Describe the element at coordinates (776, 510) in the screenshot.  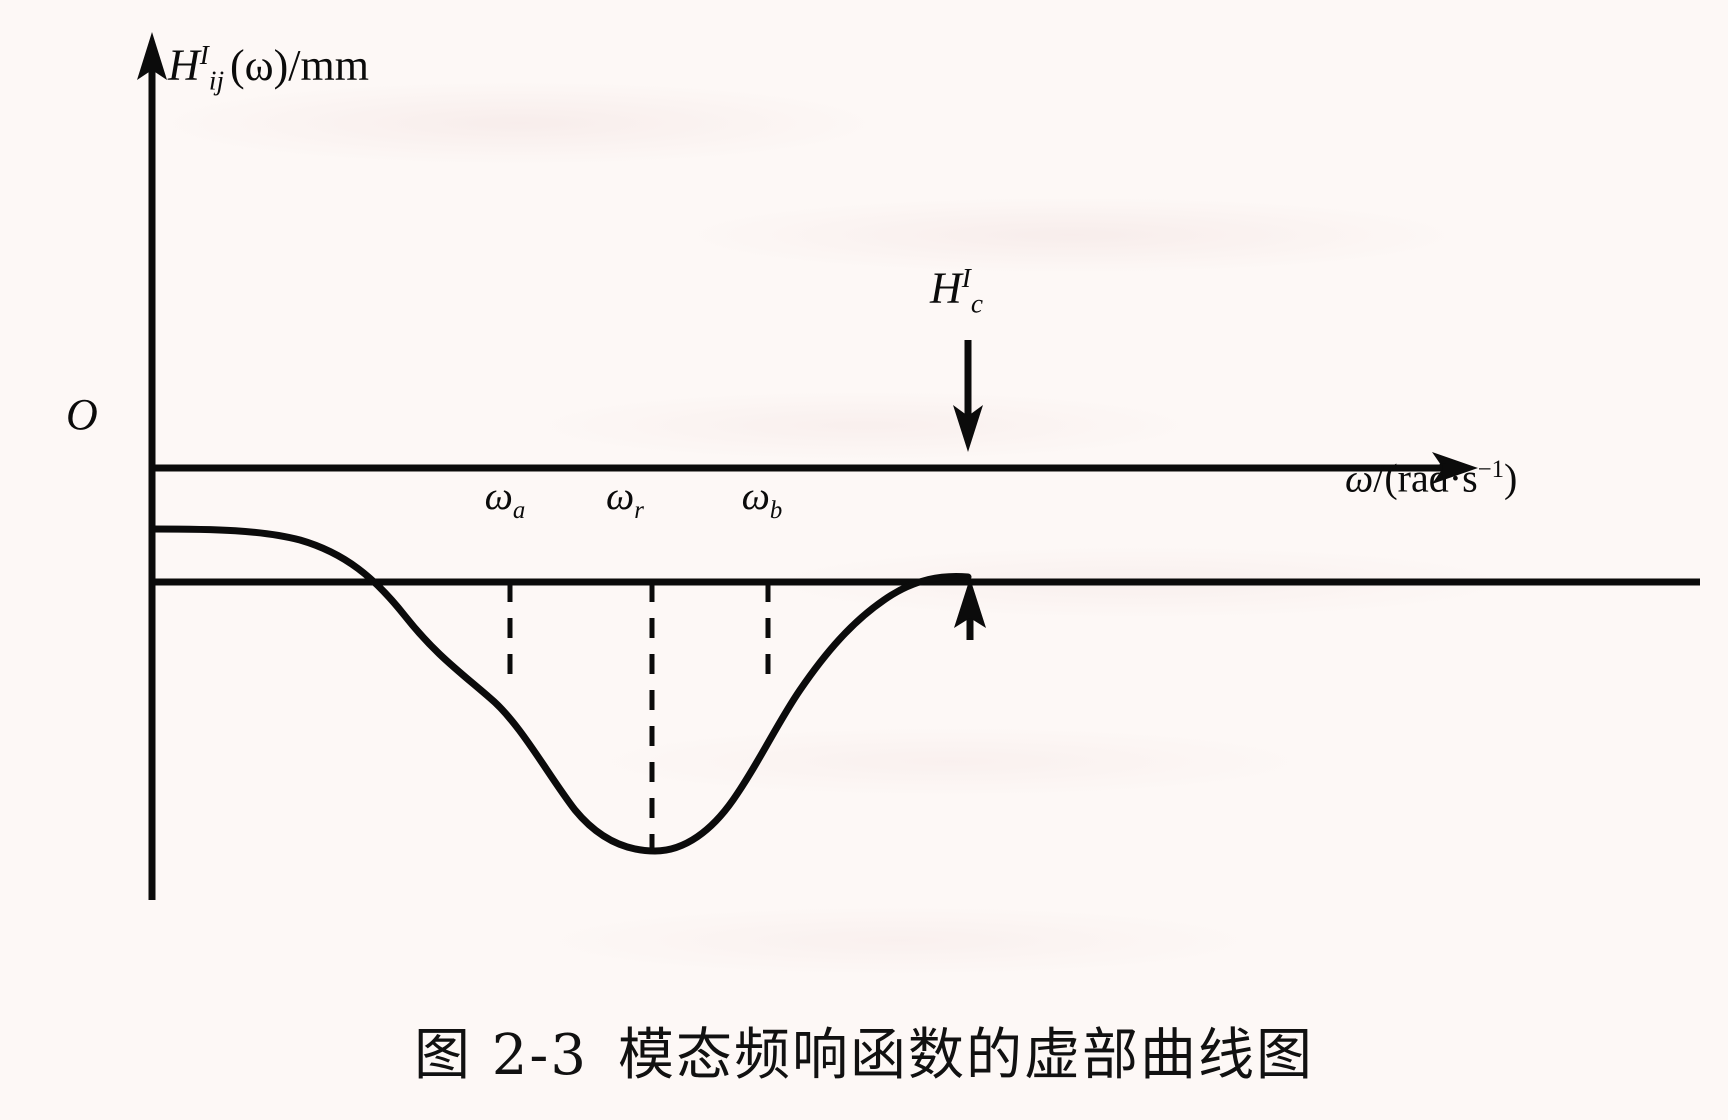
I see `omega-b-subscript: b` at that location.